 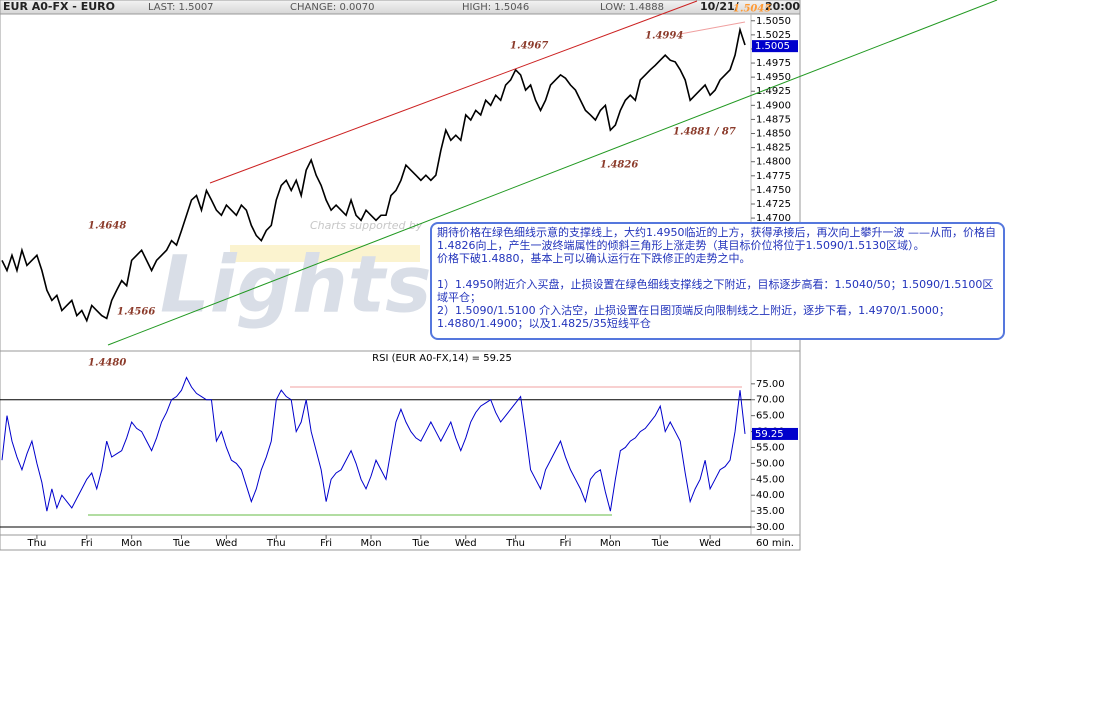 What do you see at coordinates (770, 416) in the screenshot?
I see `y-tick-label: 65.00` at bounding box center [770, 416].